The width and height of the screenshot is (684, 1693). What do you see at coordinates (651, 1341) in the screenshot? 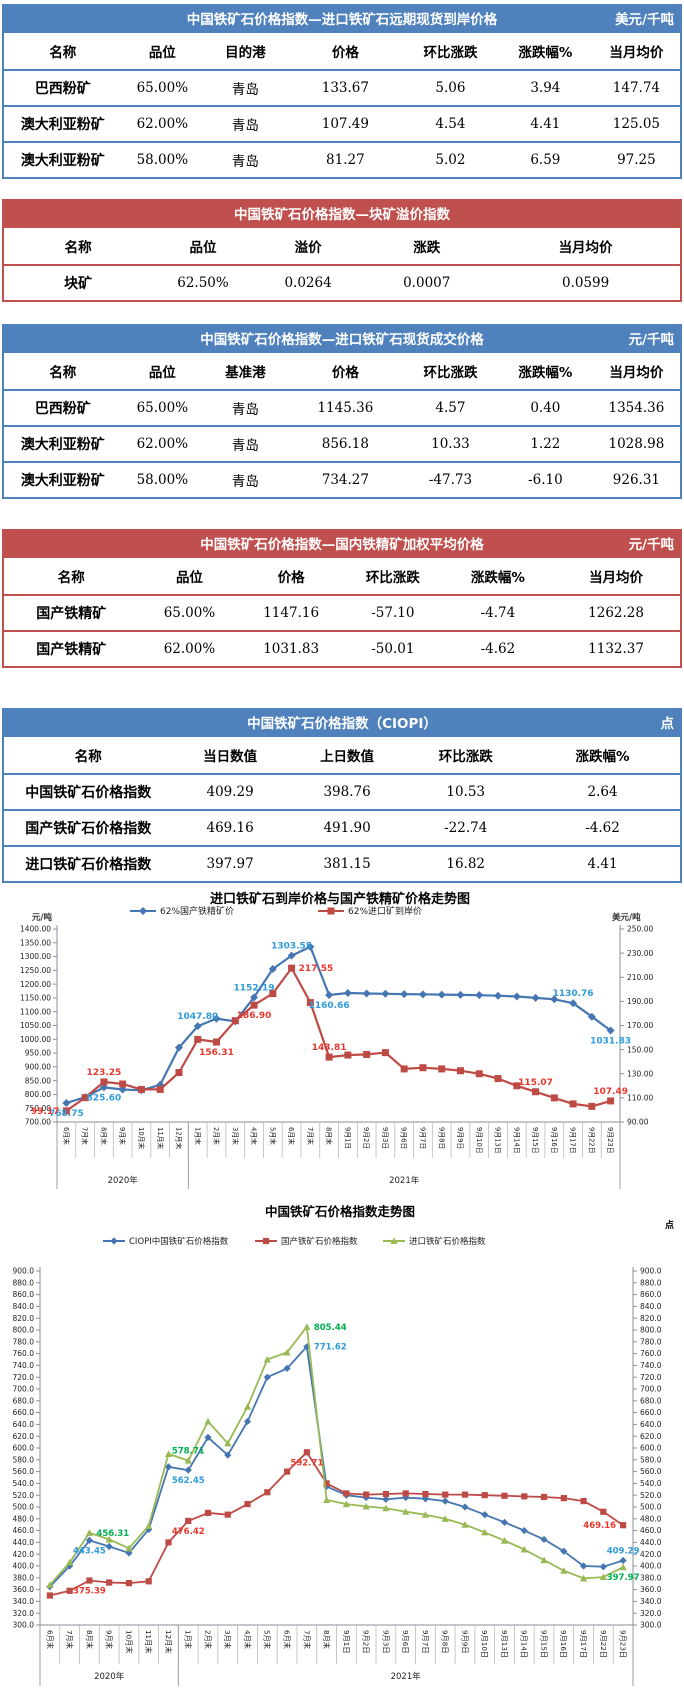
I see `y-tick-label: 780.0` at bounding box center [651, 1341].